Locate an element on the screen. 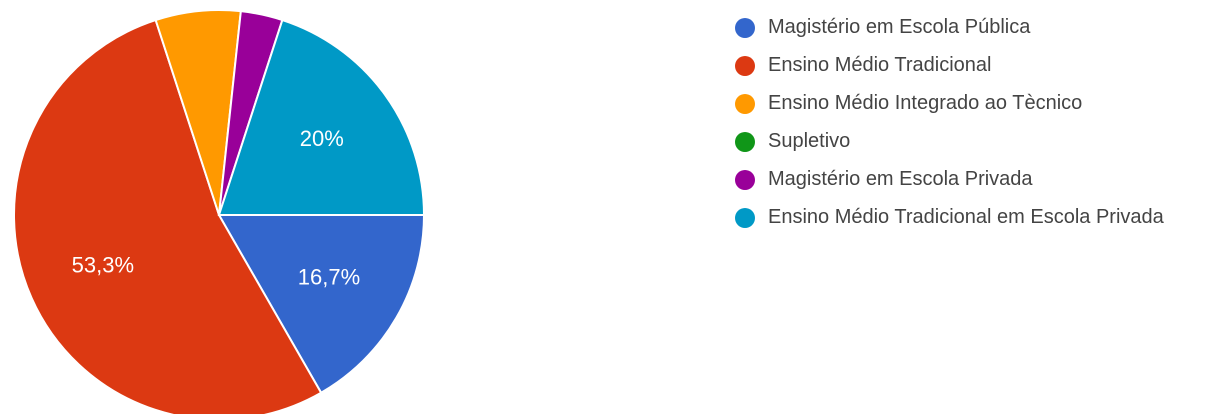  legend-label: Magistério em Escola Pública is located at coordinates (899, 27).